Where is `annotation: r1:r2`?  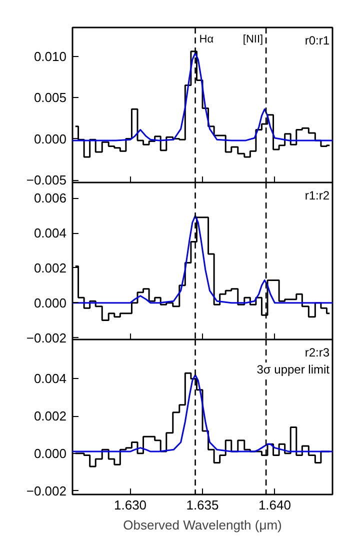
annotation: r1:r2 is located at coordinates (317, 195).